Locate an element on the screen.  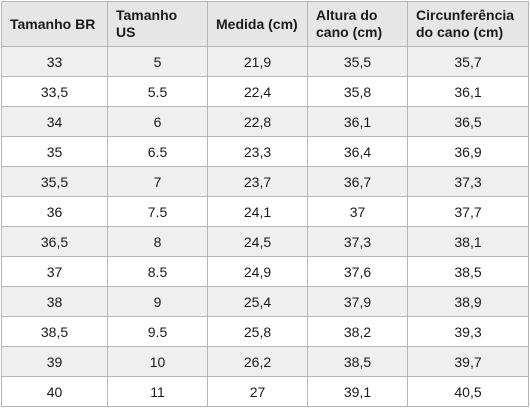
table-cell: 9.5 is located at coordinates (157, 331).